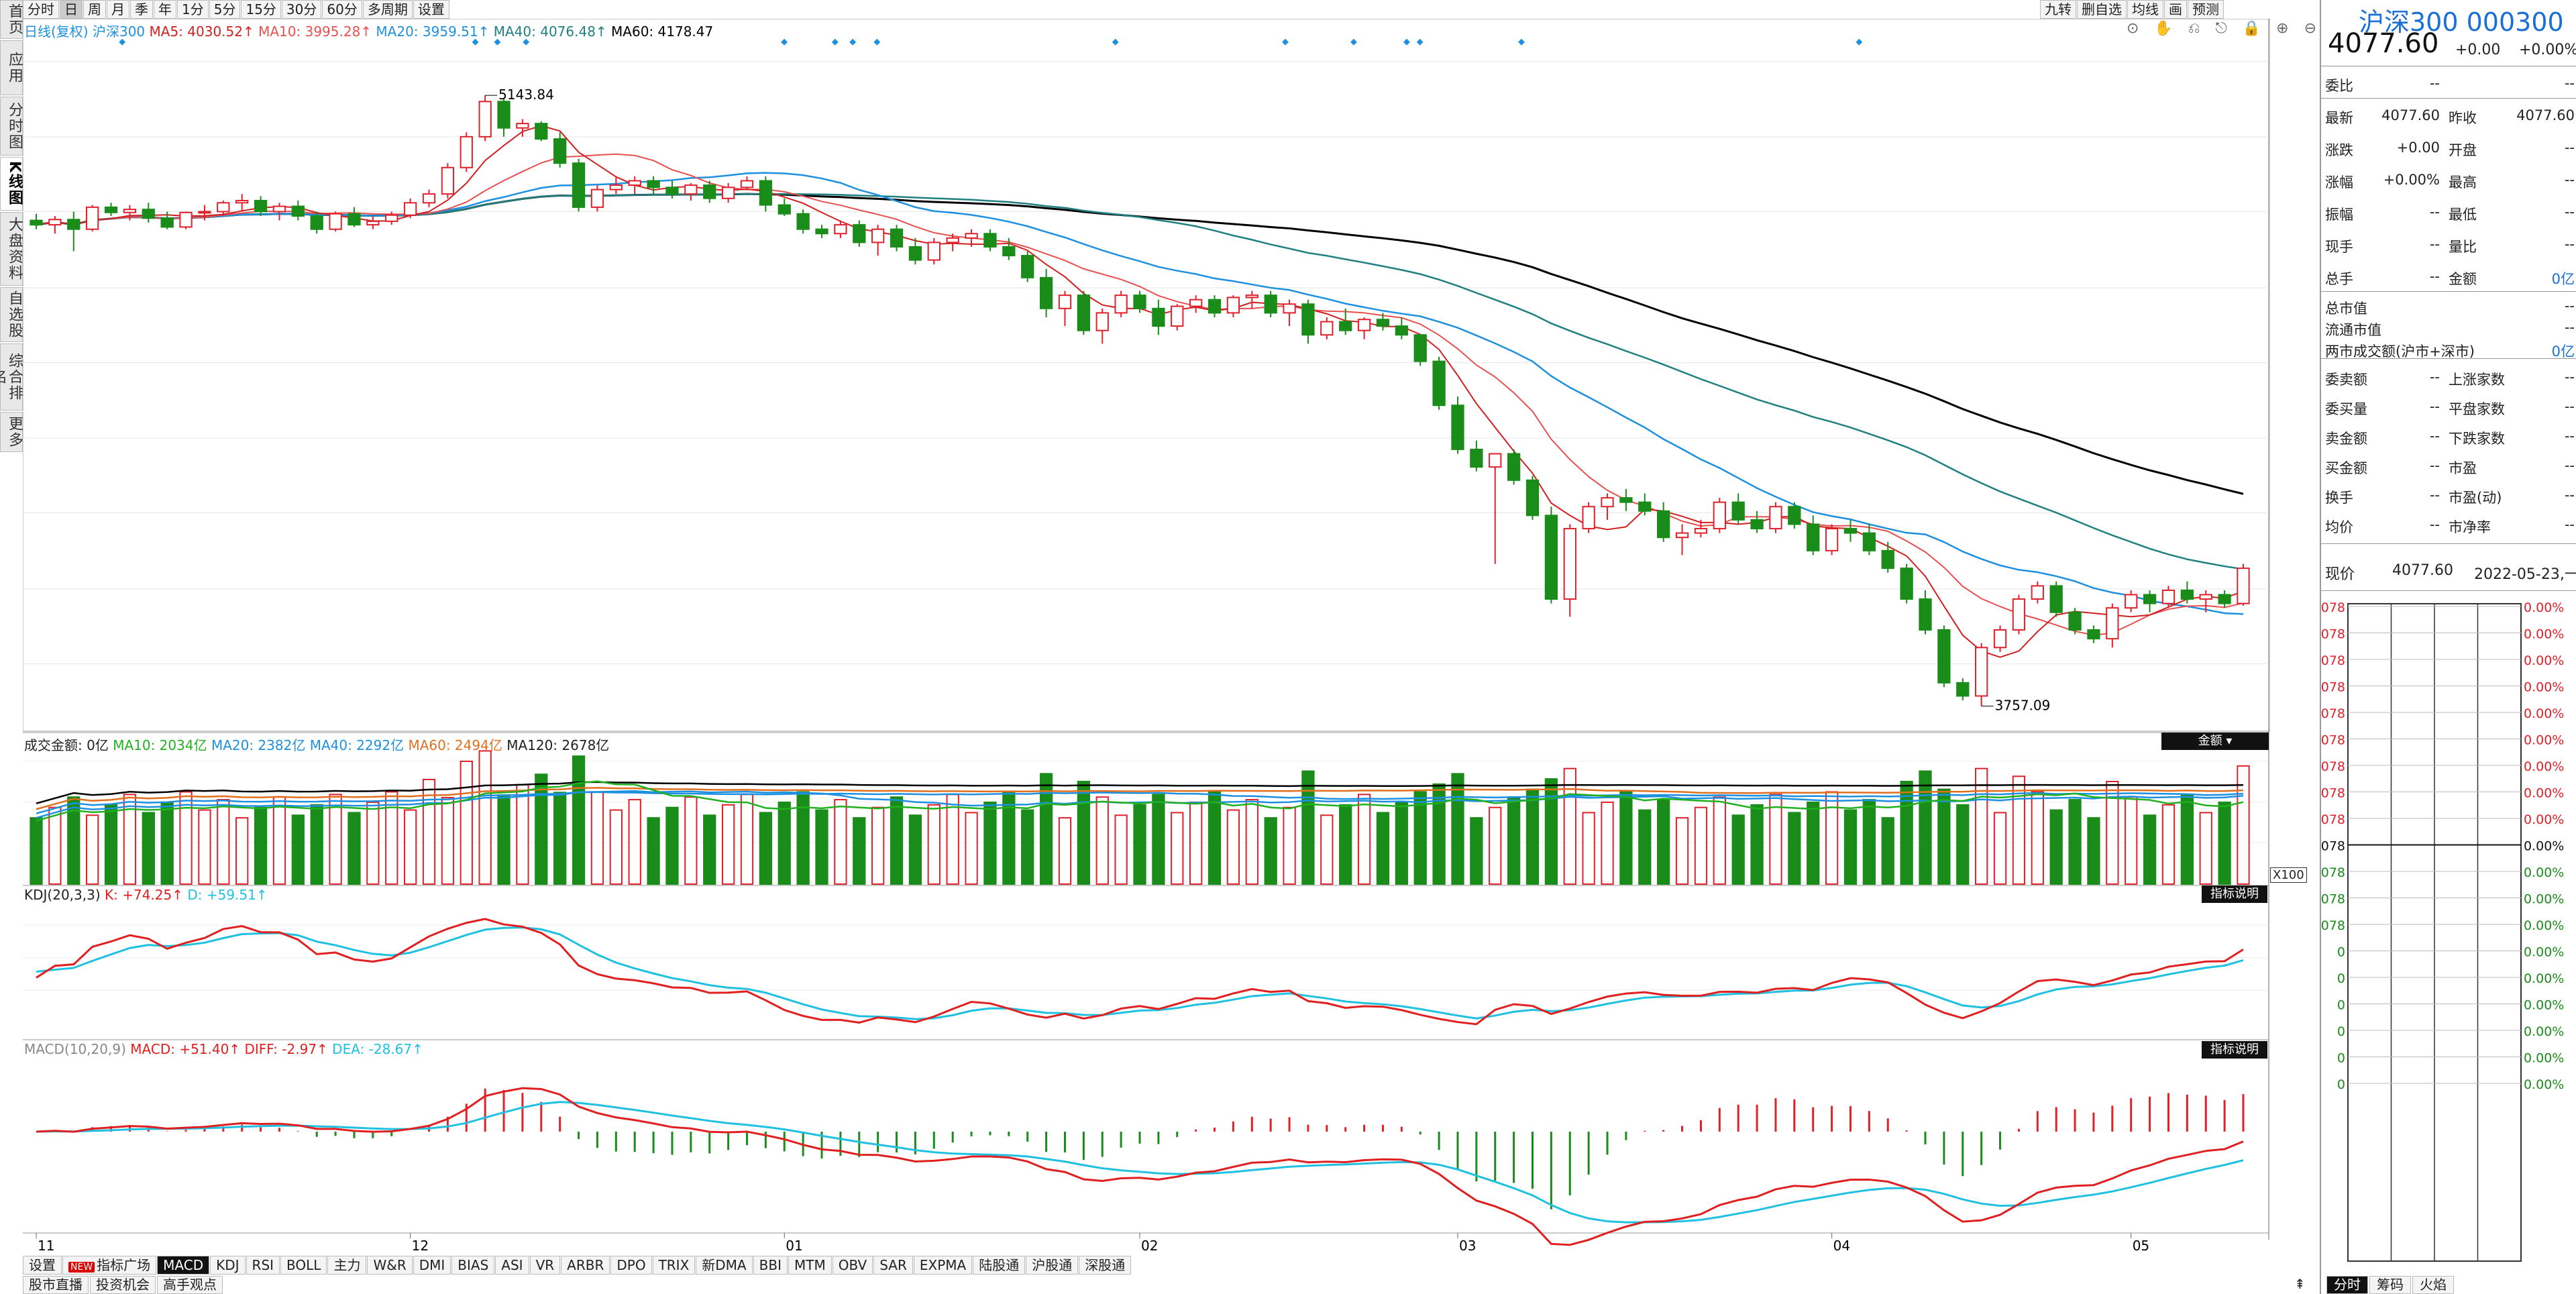 The width and height of the screenshot is (2576, 1294). What do you see at coordinates (263, 1265) in the screenshot?
I see `indicator-tab-4: RSI` at bounding box center [263, 1265].